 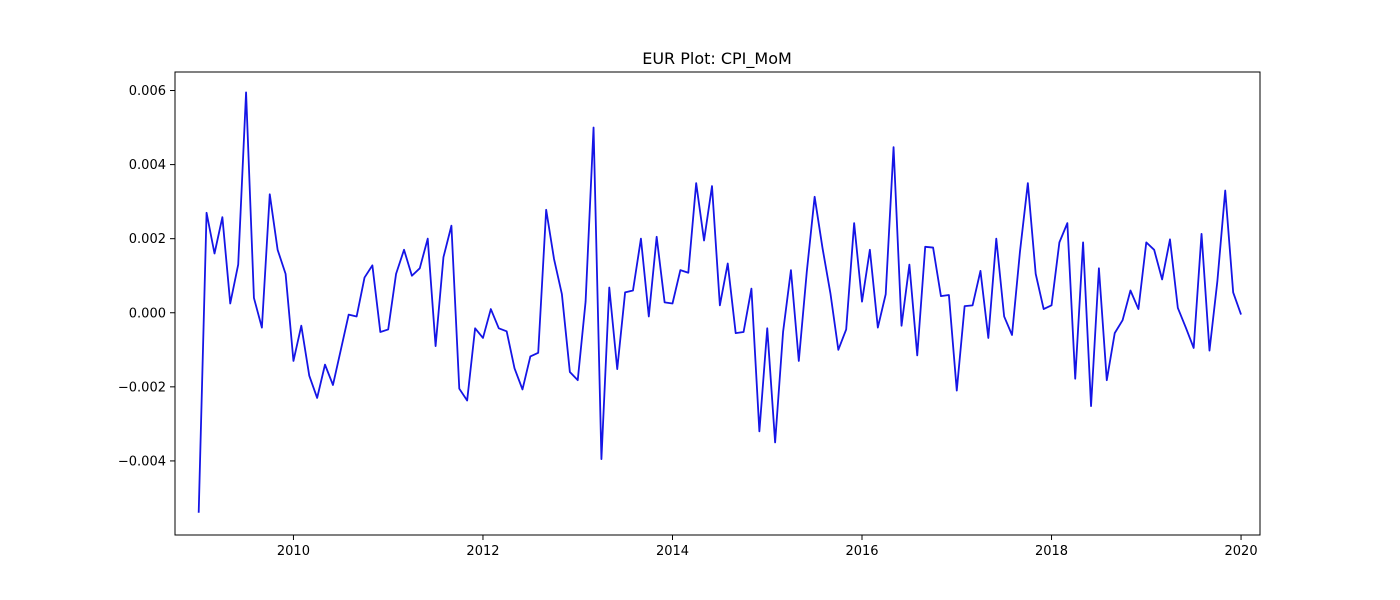 What do you see at coordinates (767, 547) in the screenshot?
I see `x-axis: 2010 2012 2014 2016 2018 2020` at bounding box center [767, 547].